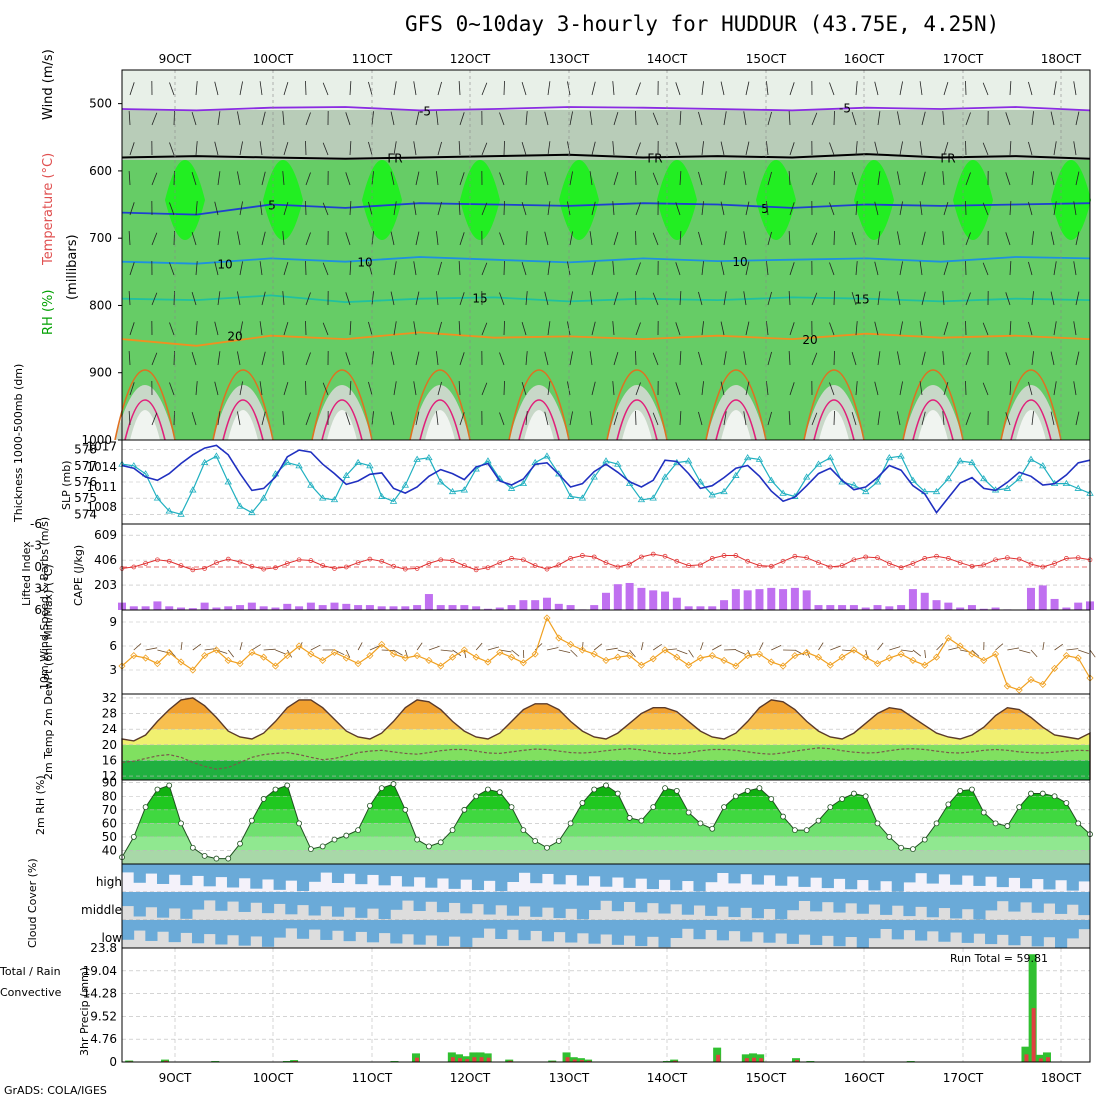  Describe the element at coordinates (113, 622) in the screenshot. I see `wind-tick: 9` at that location.